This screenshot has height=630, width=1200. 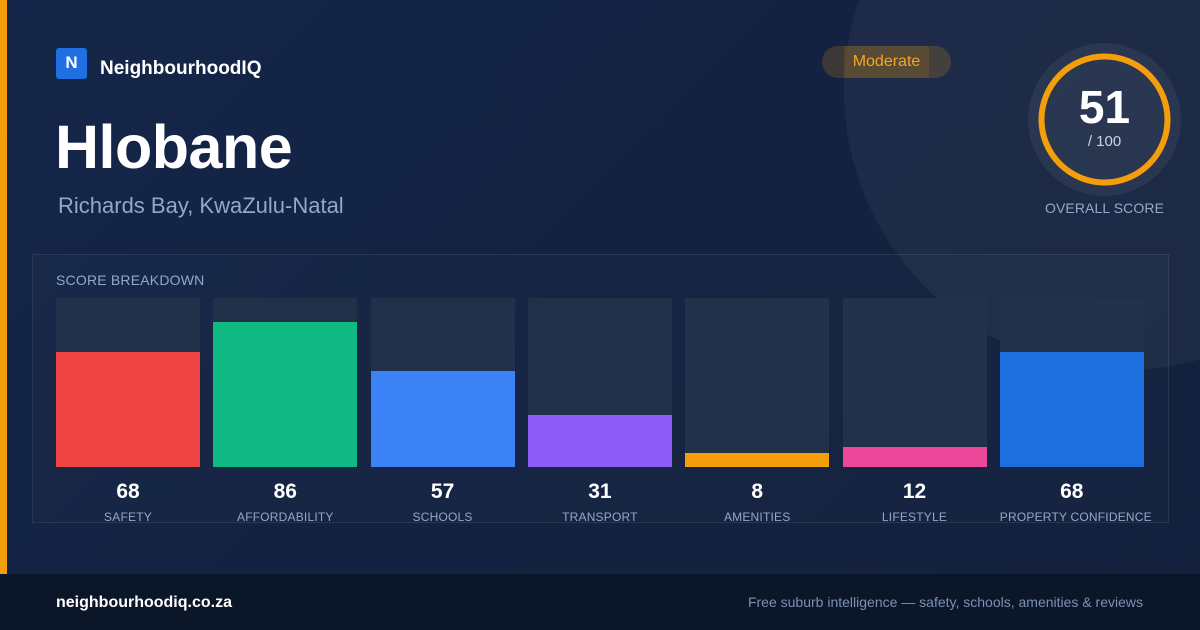 I want to click on rating-badge: Moderate, so click(x=886, y=62).